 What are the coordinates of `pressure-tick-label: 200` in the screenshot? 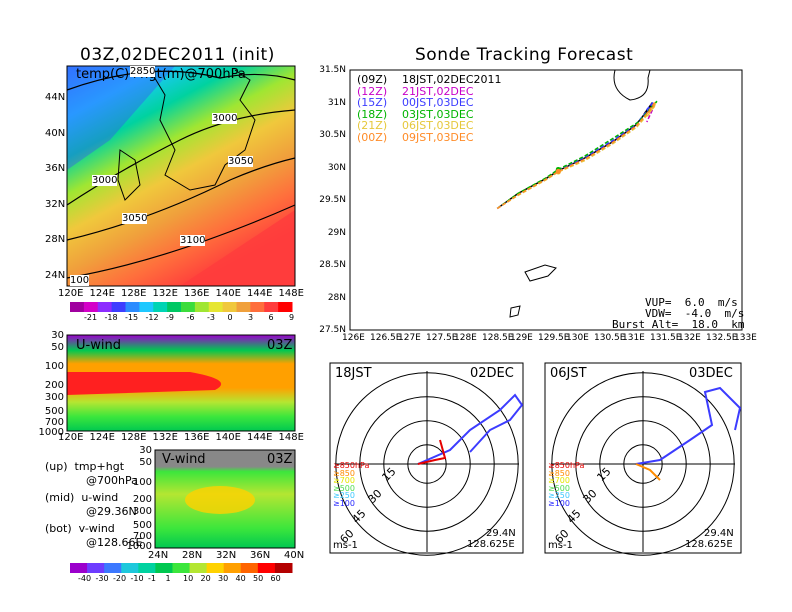 It's located at (142, 499).